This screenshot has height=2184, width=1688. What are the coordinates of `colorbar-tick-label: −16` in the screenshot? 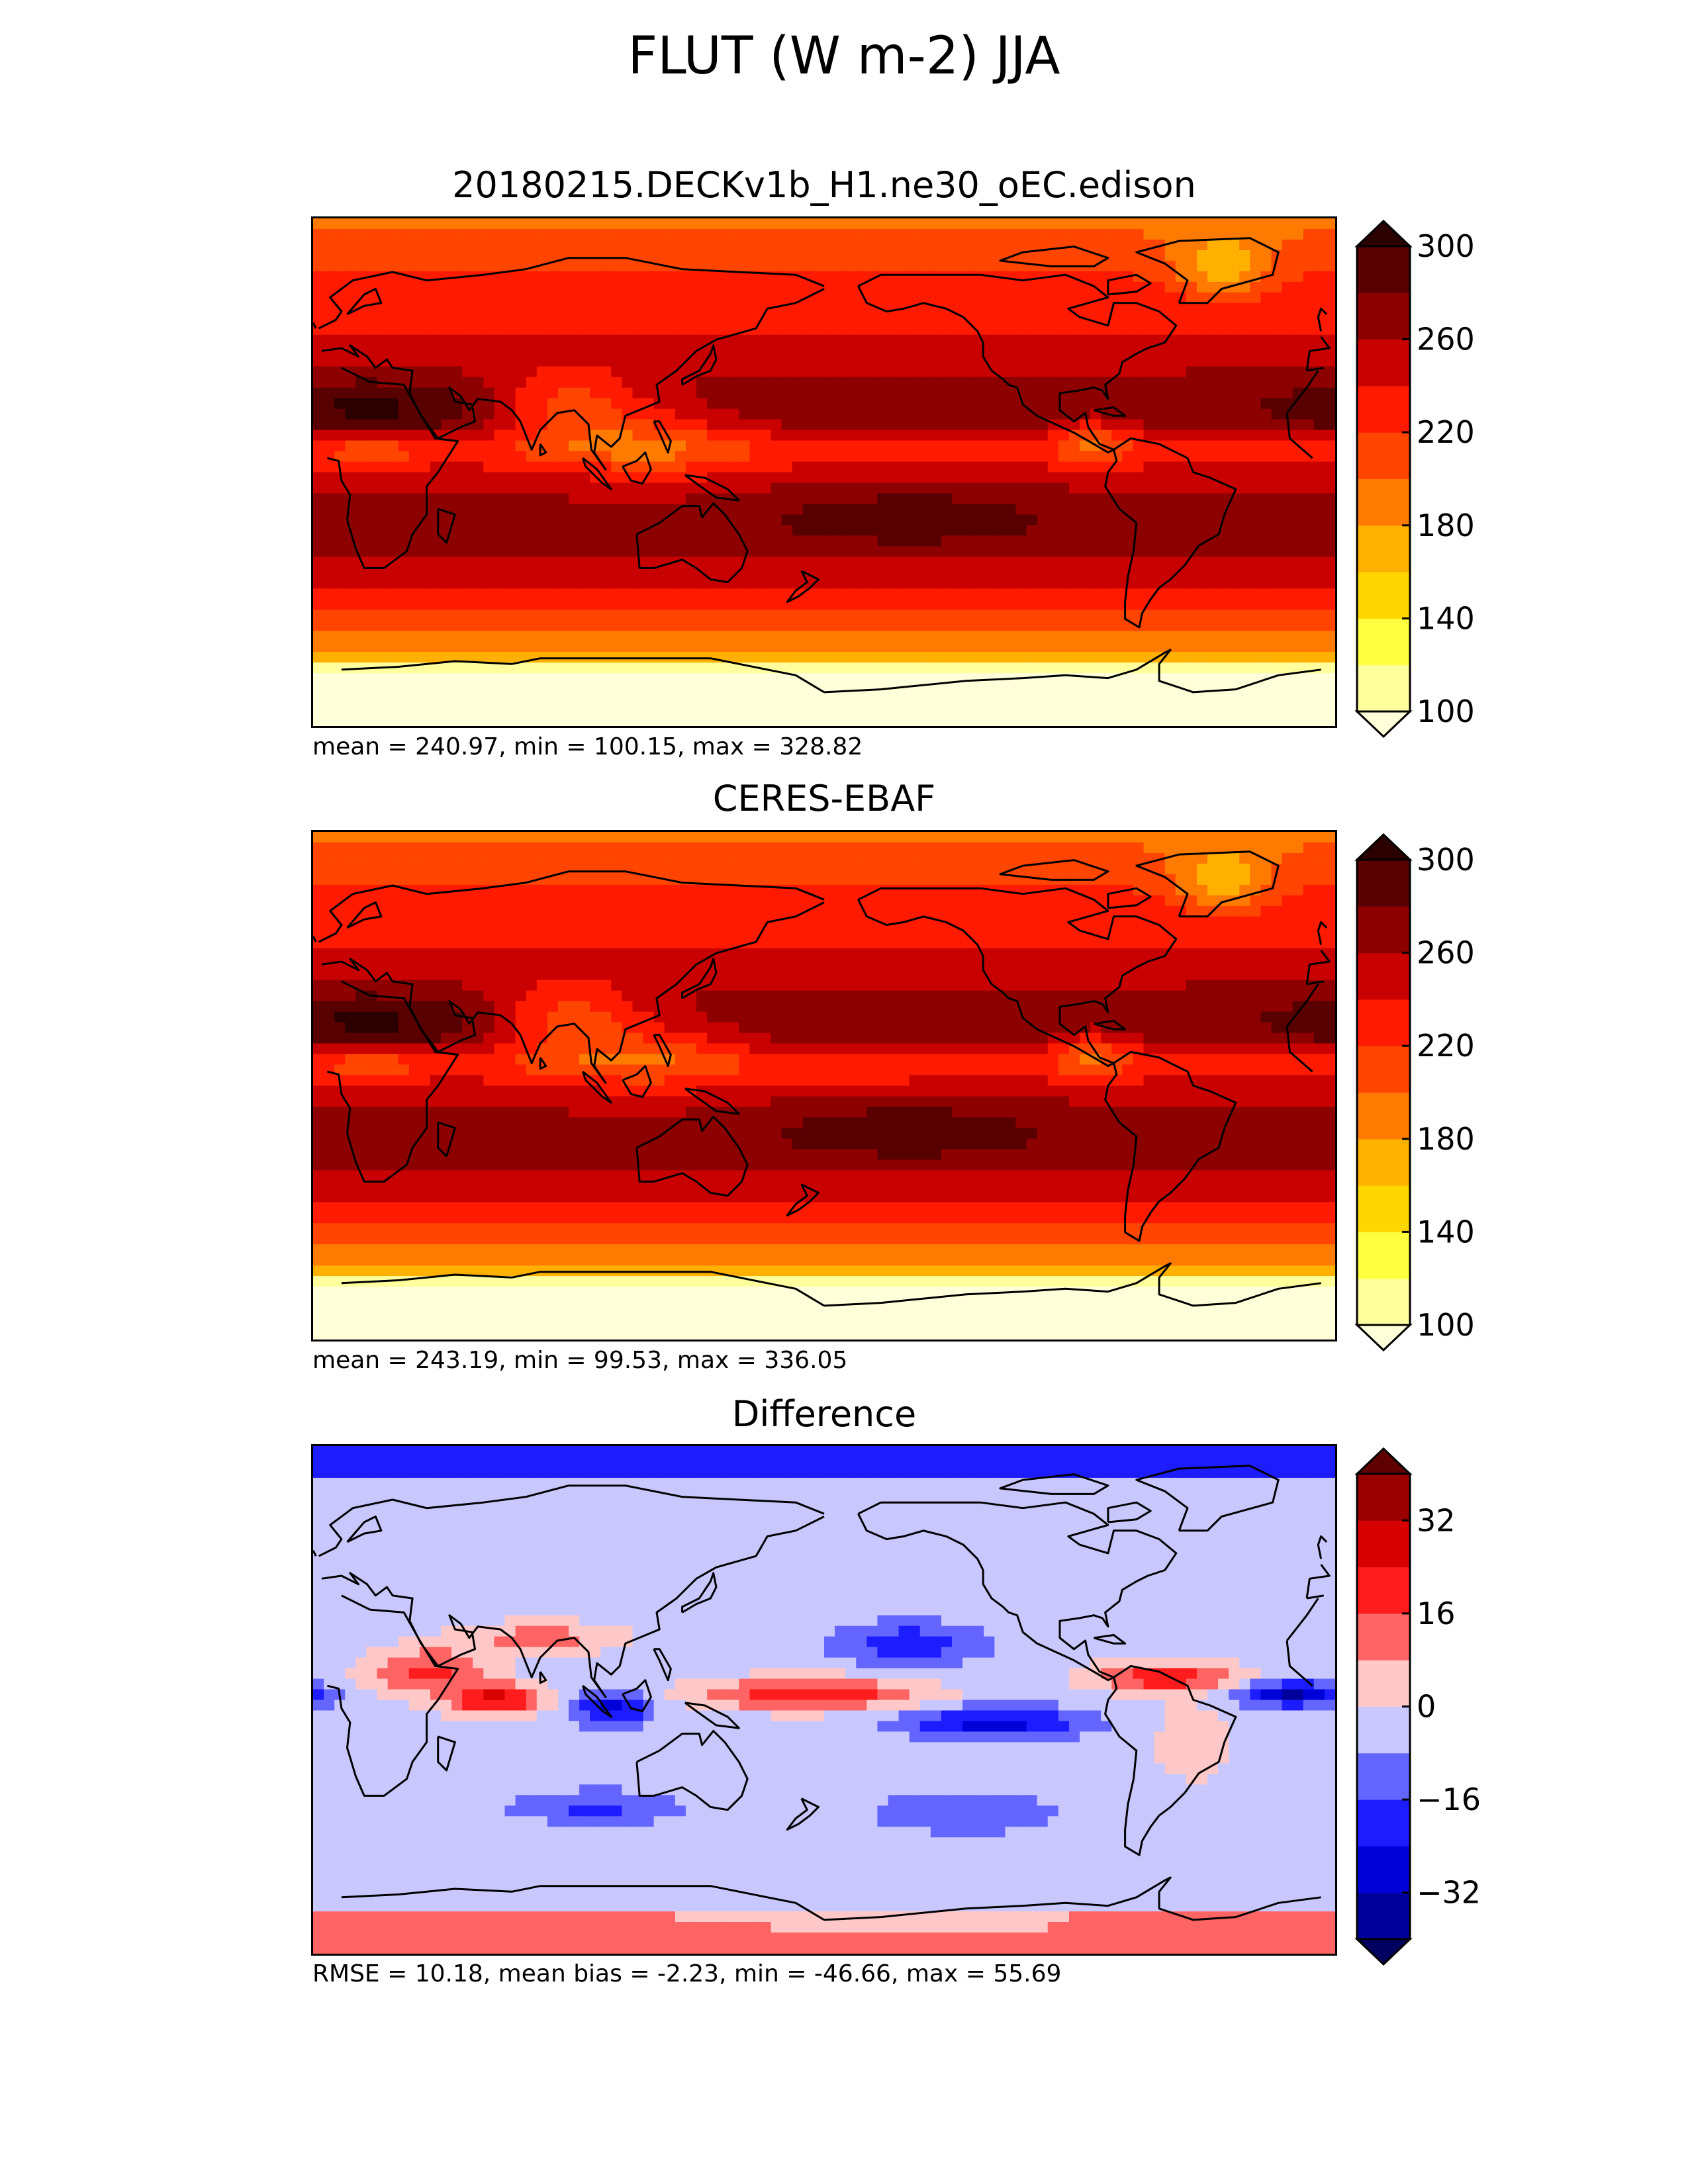 It's located at (1449, 1800).